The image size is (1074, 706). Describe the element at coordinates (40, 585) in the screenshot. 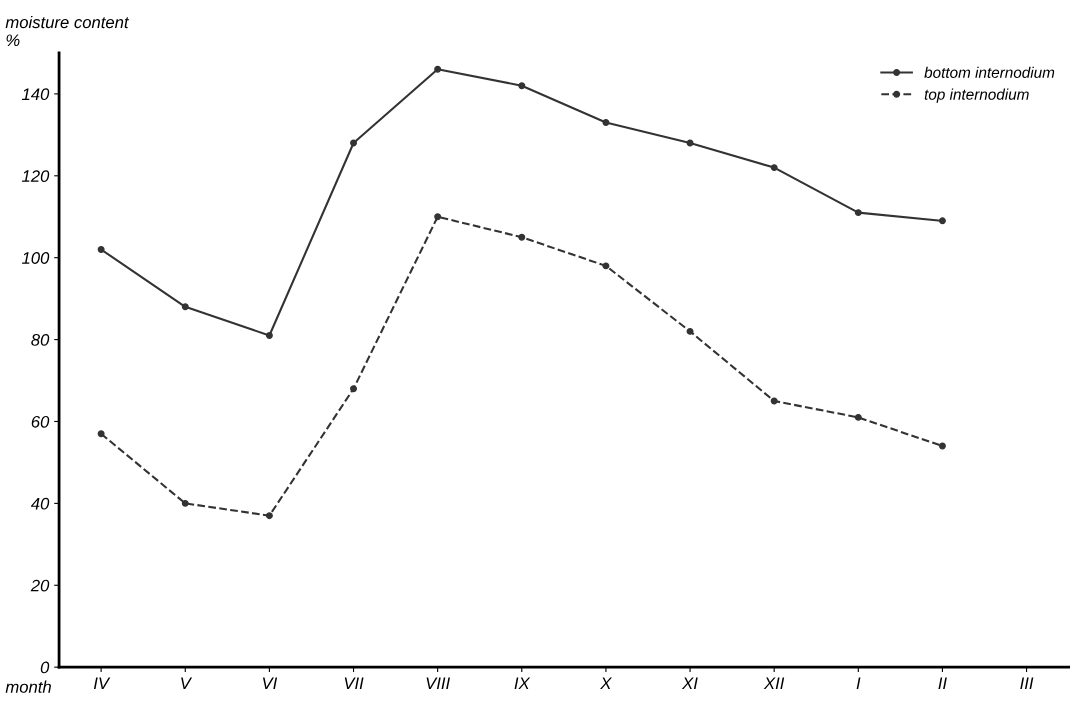

I see `y-tick-label: 20` at that location.